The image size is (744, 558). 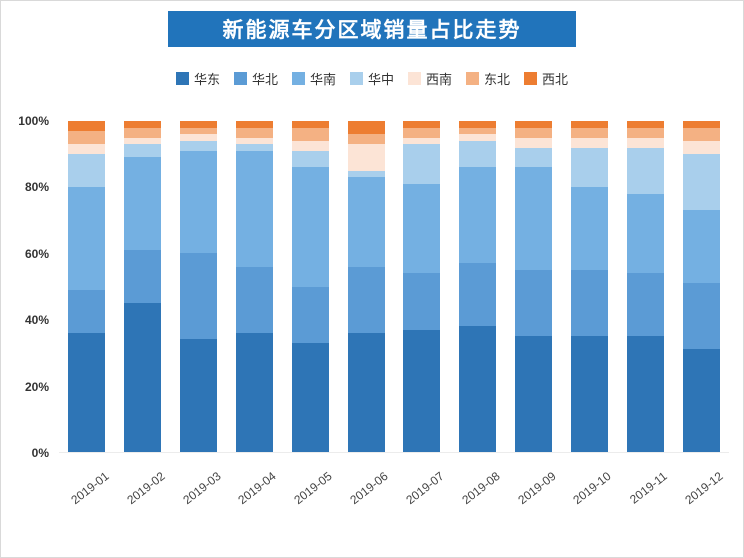 What do you see at coordinates (488, 78) in the screenshot?
I see `legend-item-东北: 东北` at bounding box center [488, 78].